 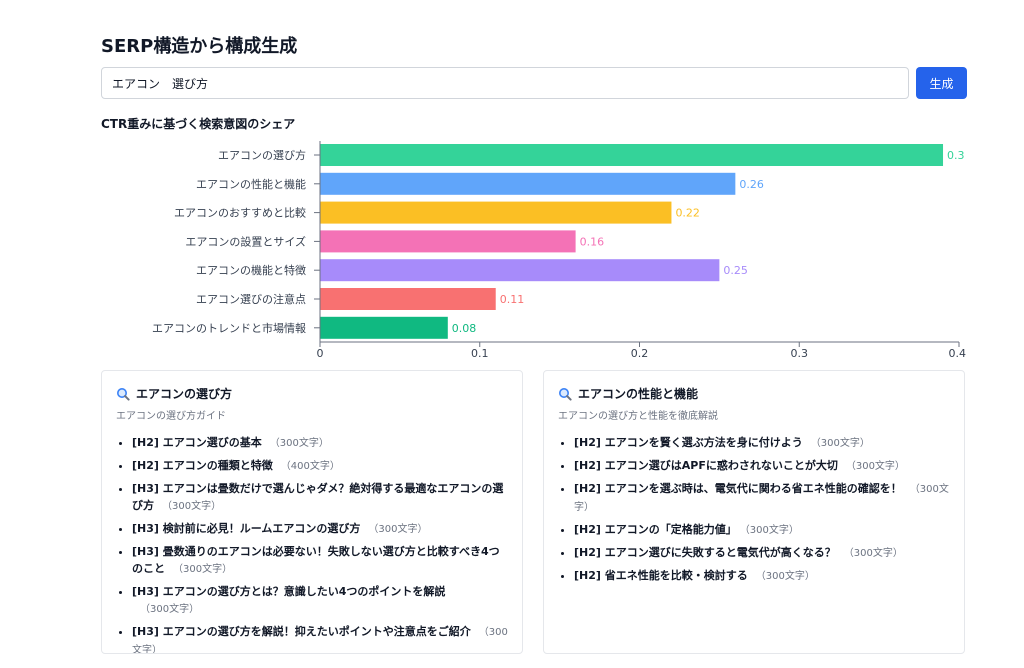 I want to click on x-tick-label: 0.2, so click(x=640, y=353).